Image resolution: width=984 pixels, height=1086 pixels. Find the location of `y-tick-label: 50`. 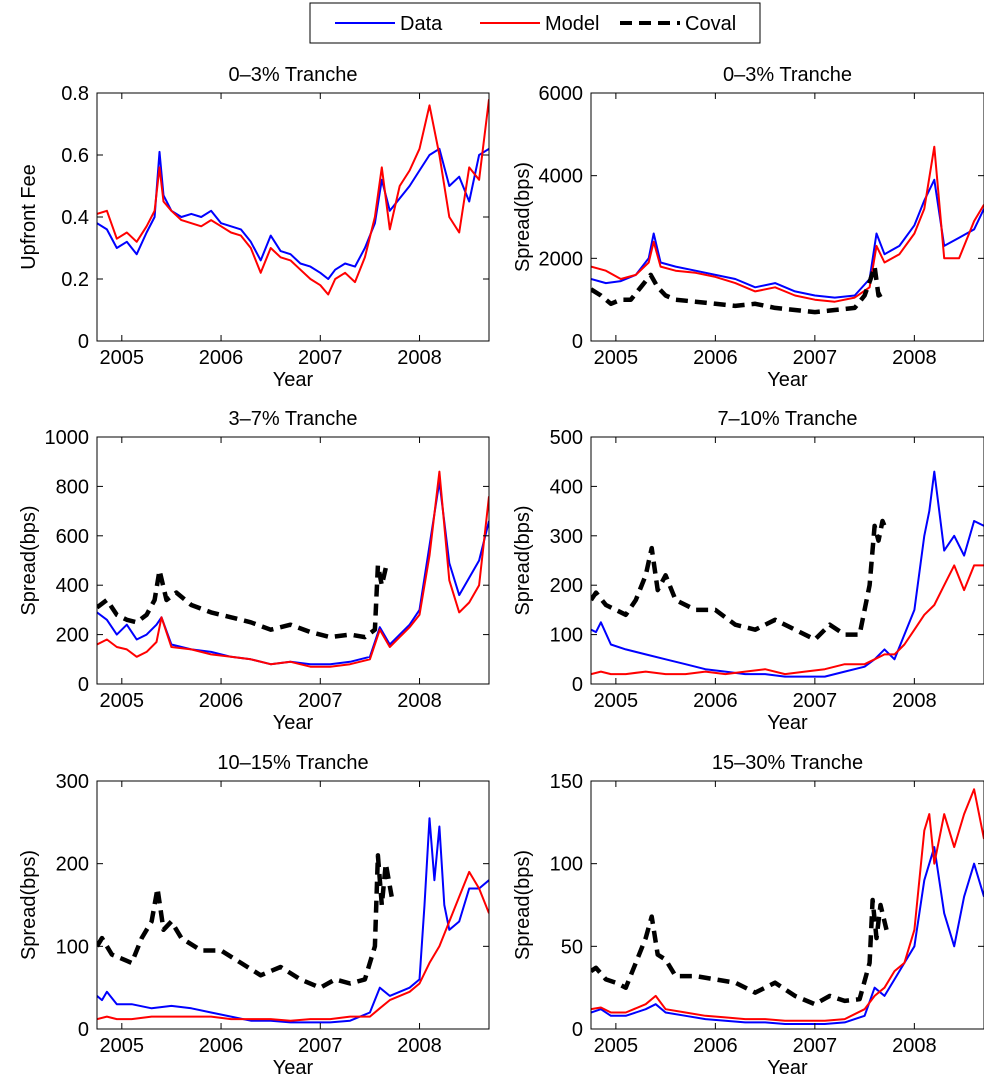

y-tick-label: 50 is located at coordinates (572, 947).